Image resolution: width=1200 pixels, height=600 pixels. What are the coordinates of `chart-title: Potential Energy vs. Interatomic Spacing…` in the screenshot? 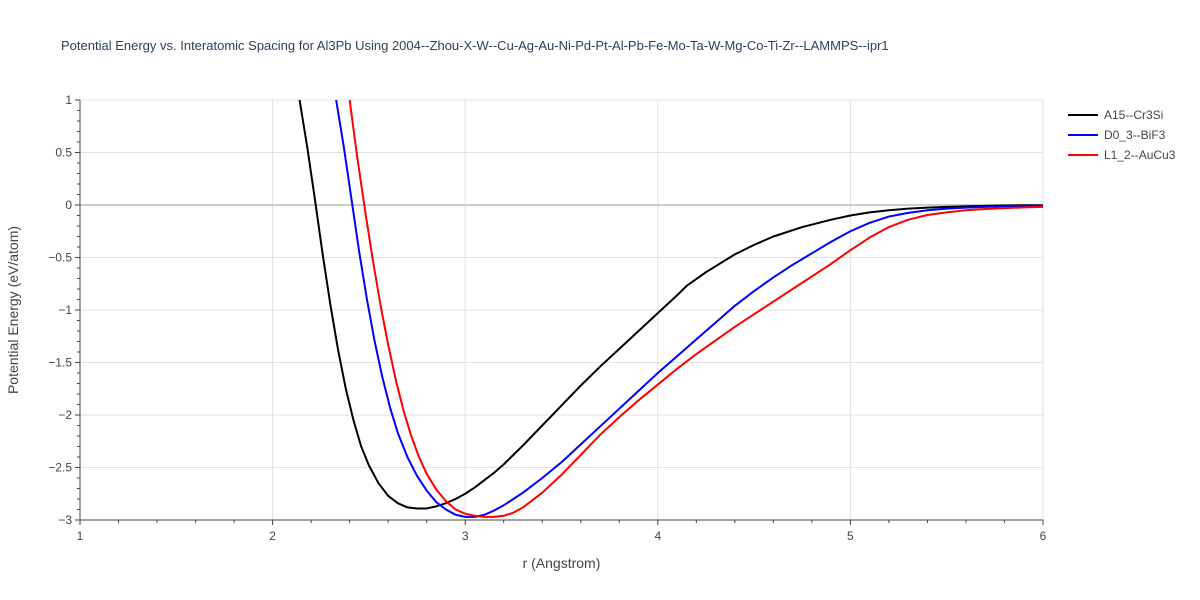 It's located at (475, 45).